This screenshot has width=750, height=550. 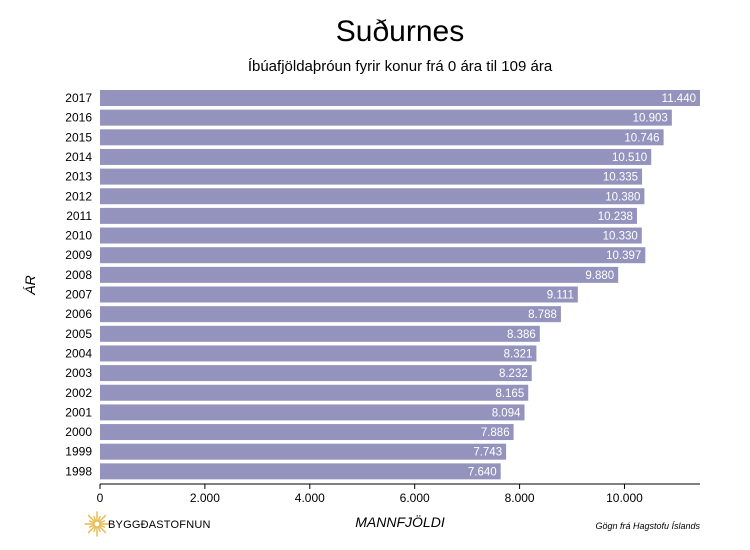 What do you see at coordinates (400, 31) in the screenshot?
I see `chart-title: Suðurnes` at bounding box center [400, 31].